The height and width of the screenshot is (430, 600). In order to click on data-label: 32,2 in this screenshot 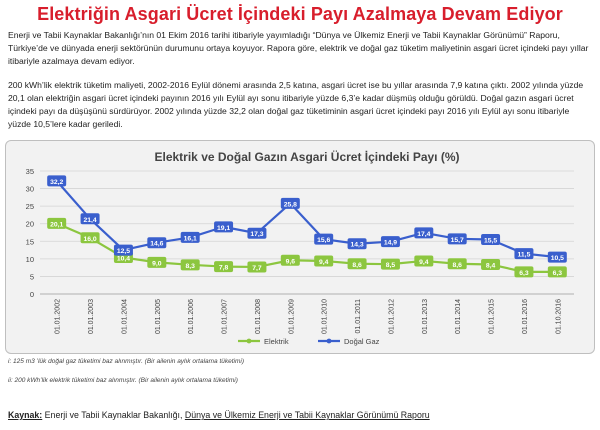, I will do `click(56, 182)`.